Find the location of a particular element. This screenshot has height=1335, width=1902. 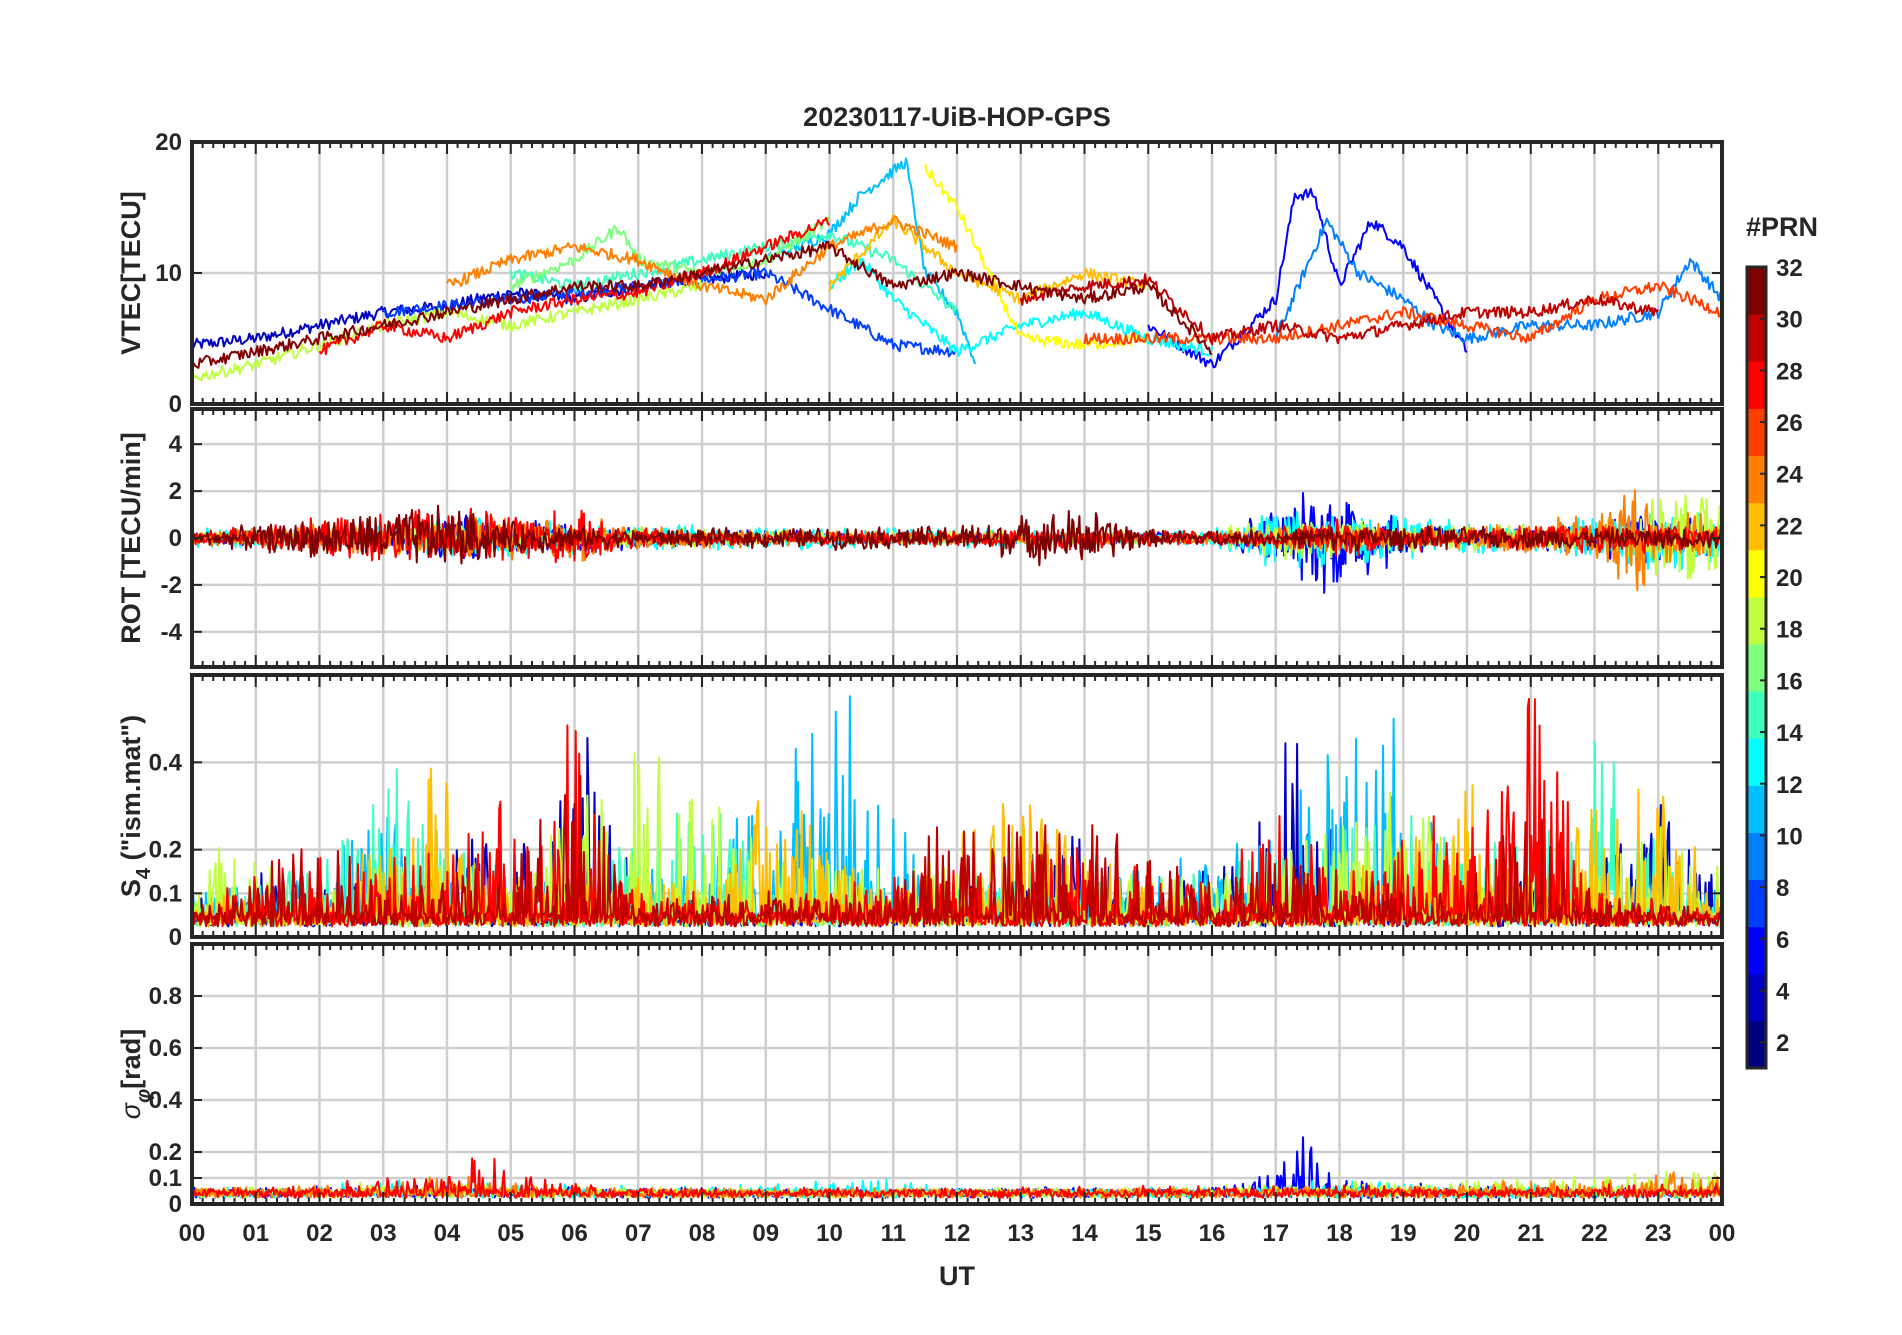

x-tick-label: 04 is located at coordinates (447, 1233).